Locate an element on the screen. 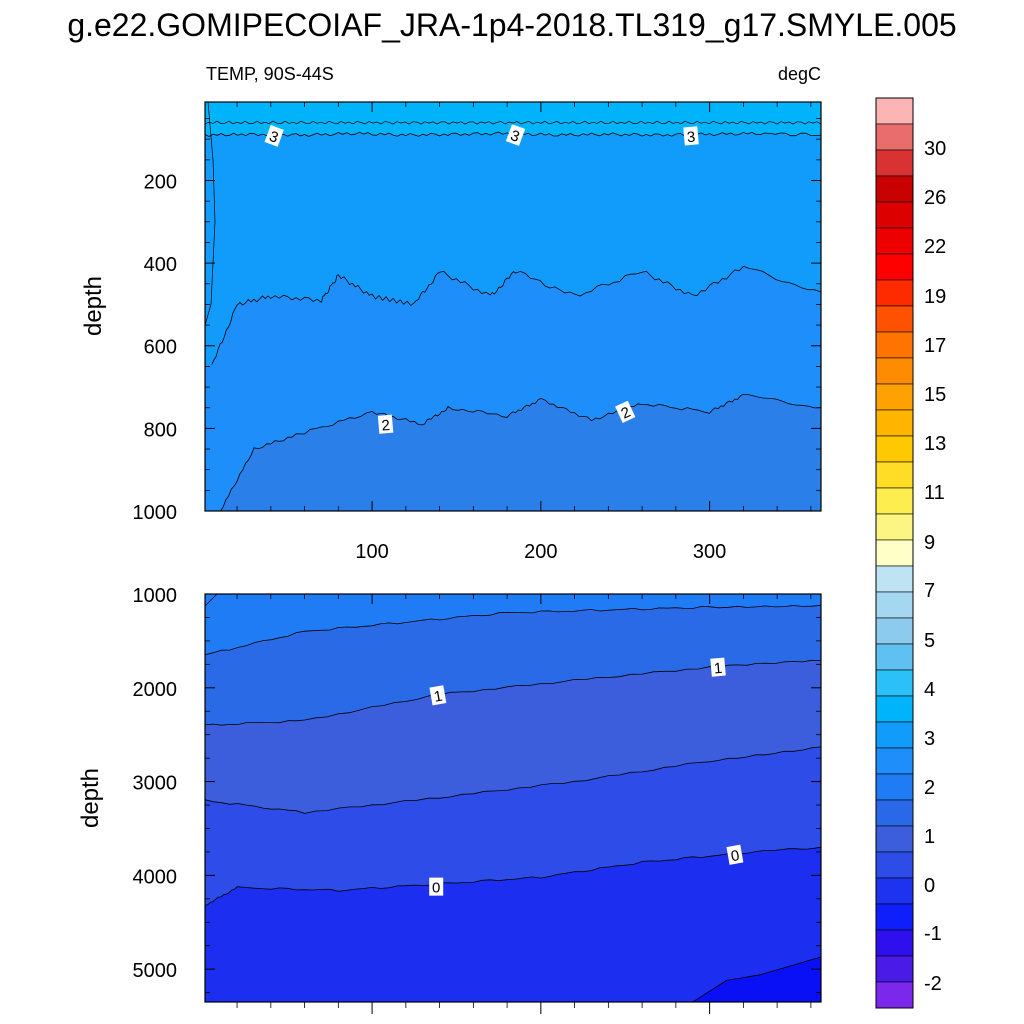  bottom-contour-m0p5 is located at coordinates (757, 979).